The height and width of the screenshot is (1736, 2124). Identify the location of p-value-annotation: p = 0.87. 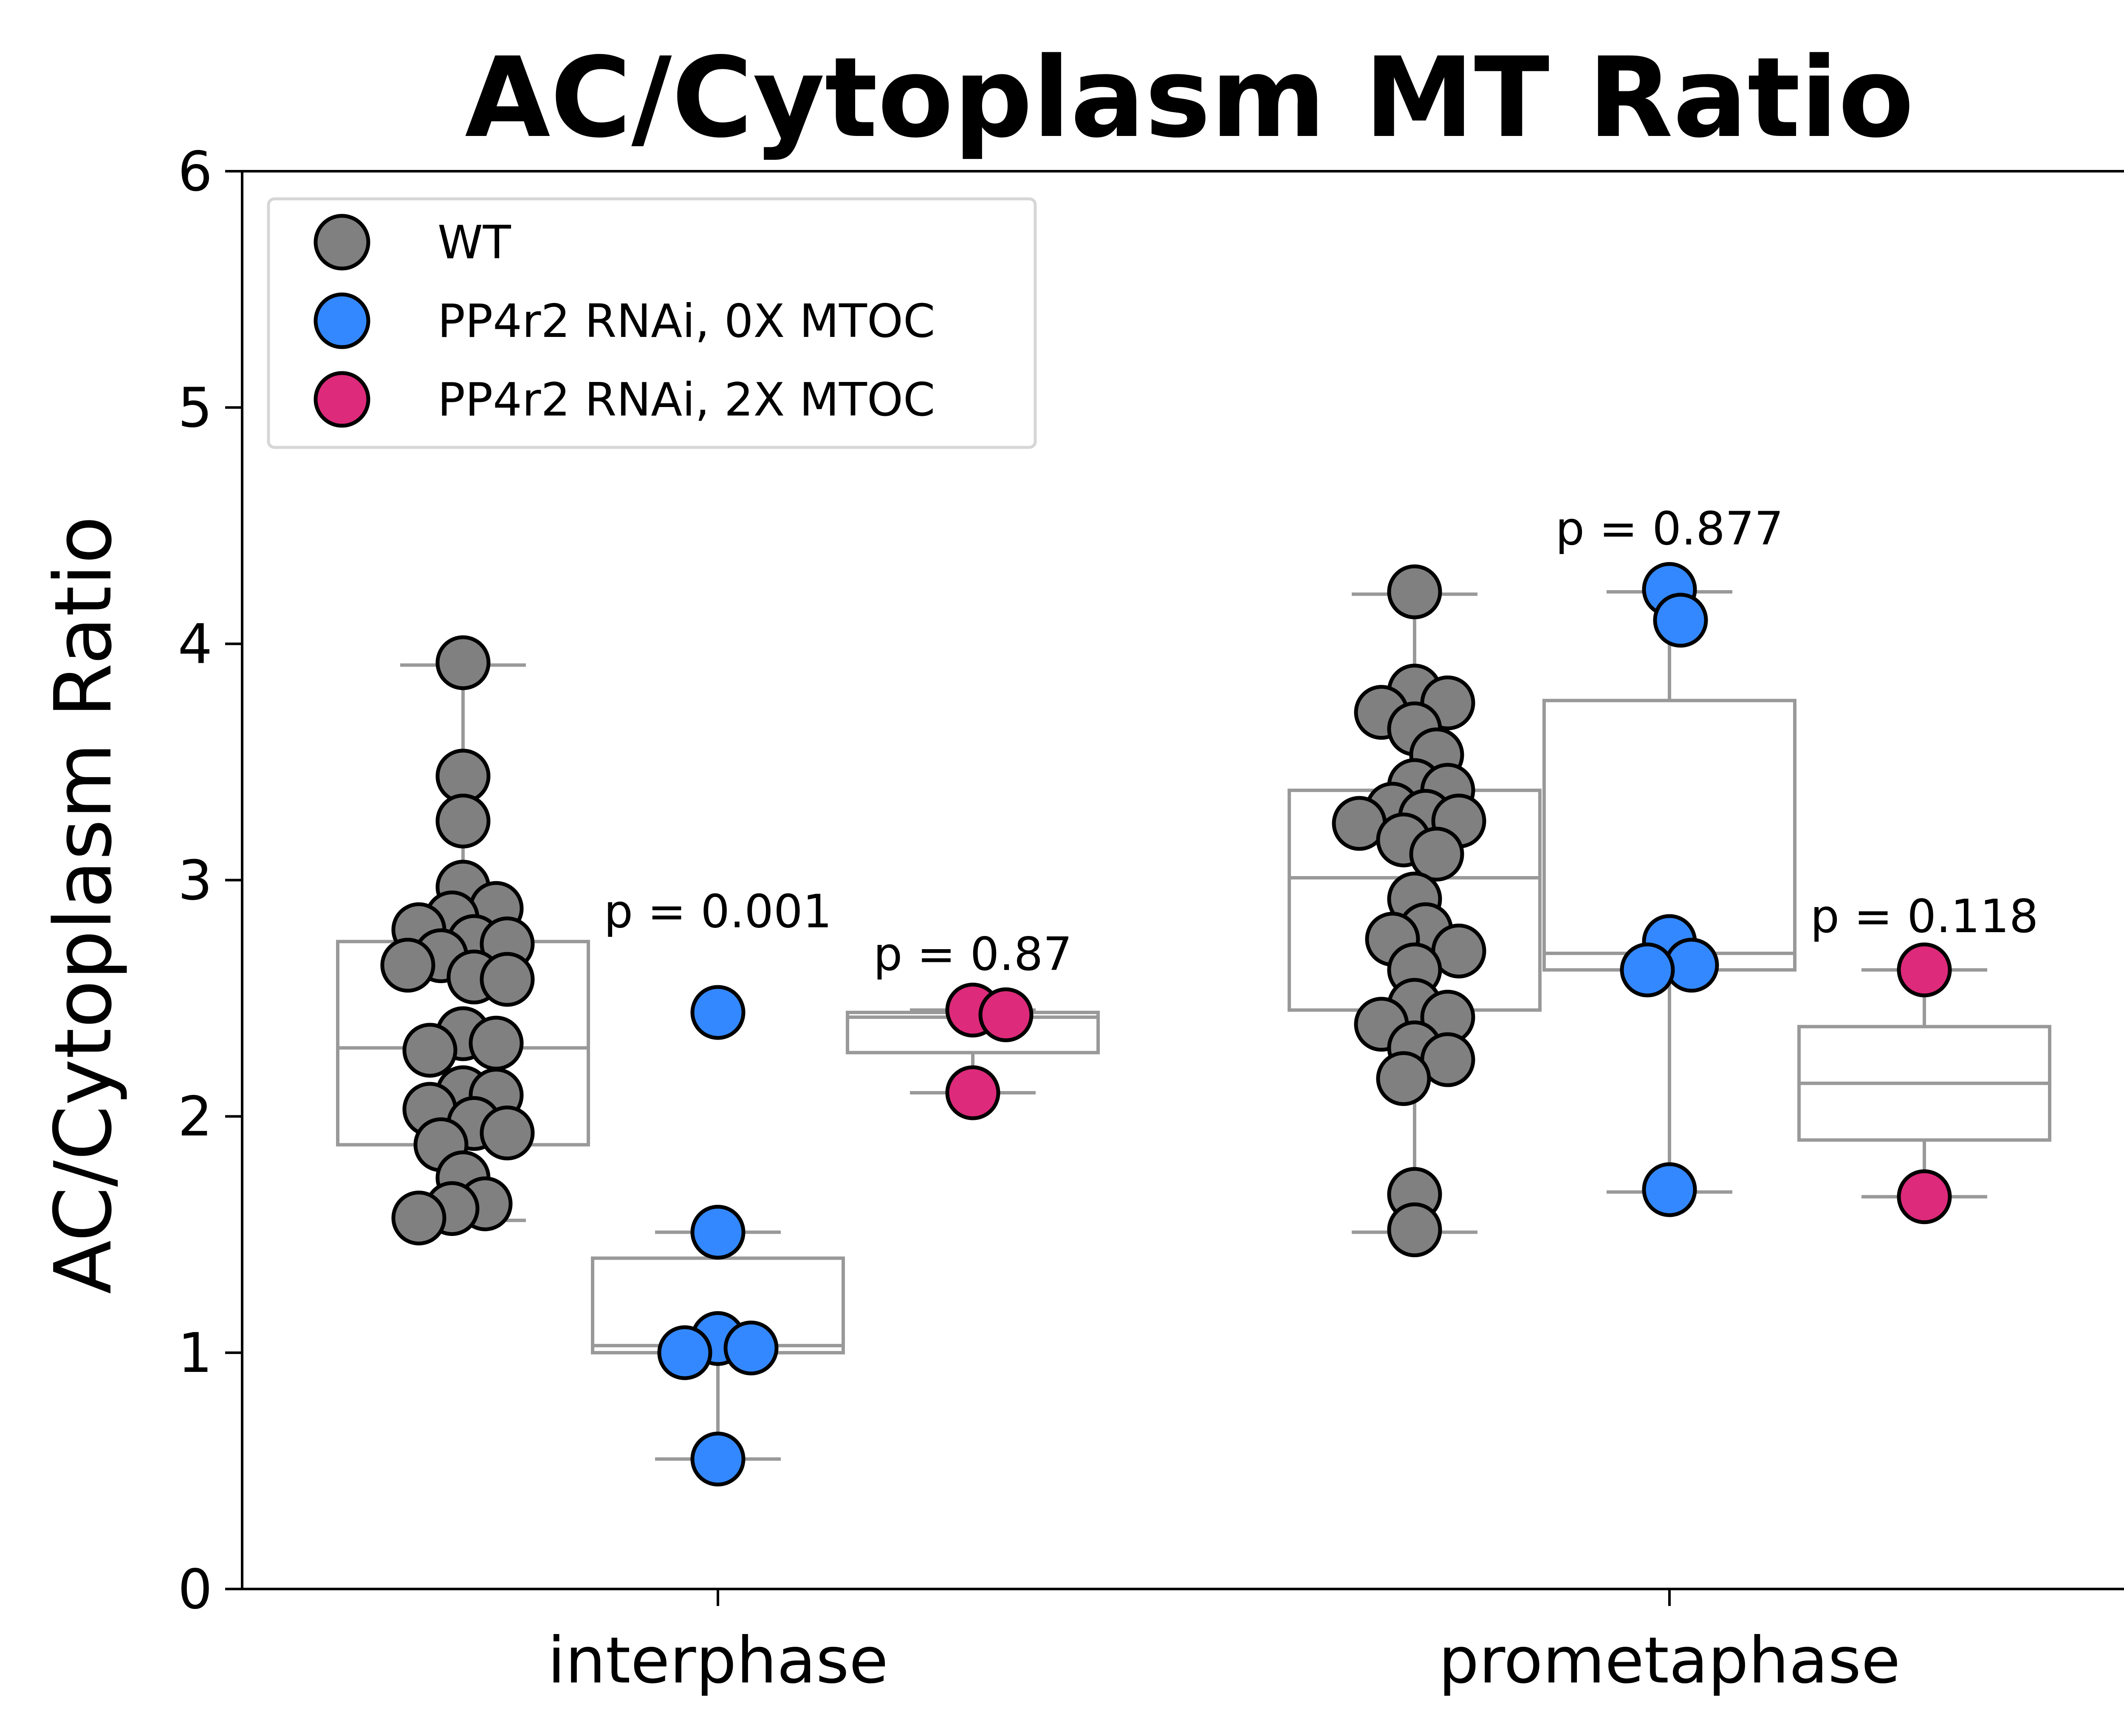
(972, 955).